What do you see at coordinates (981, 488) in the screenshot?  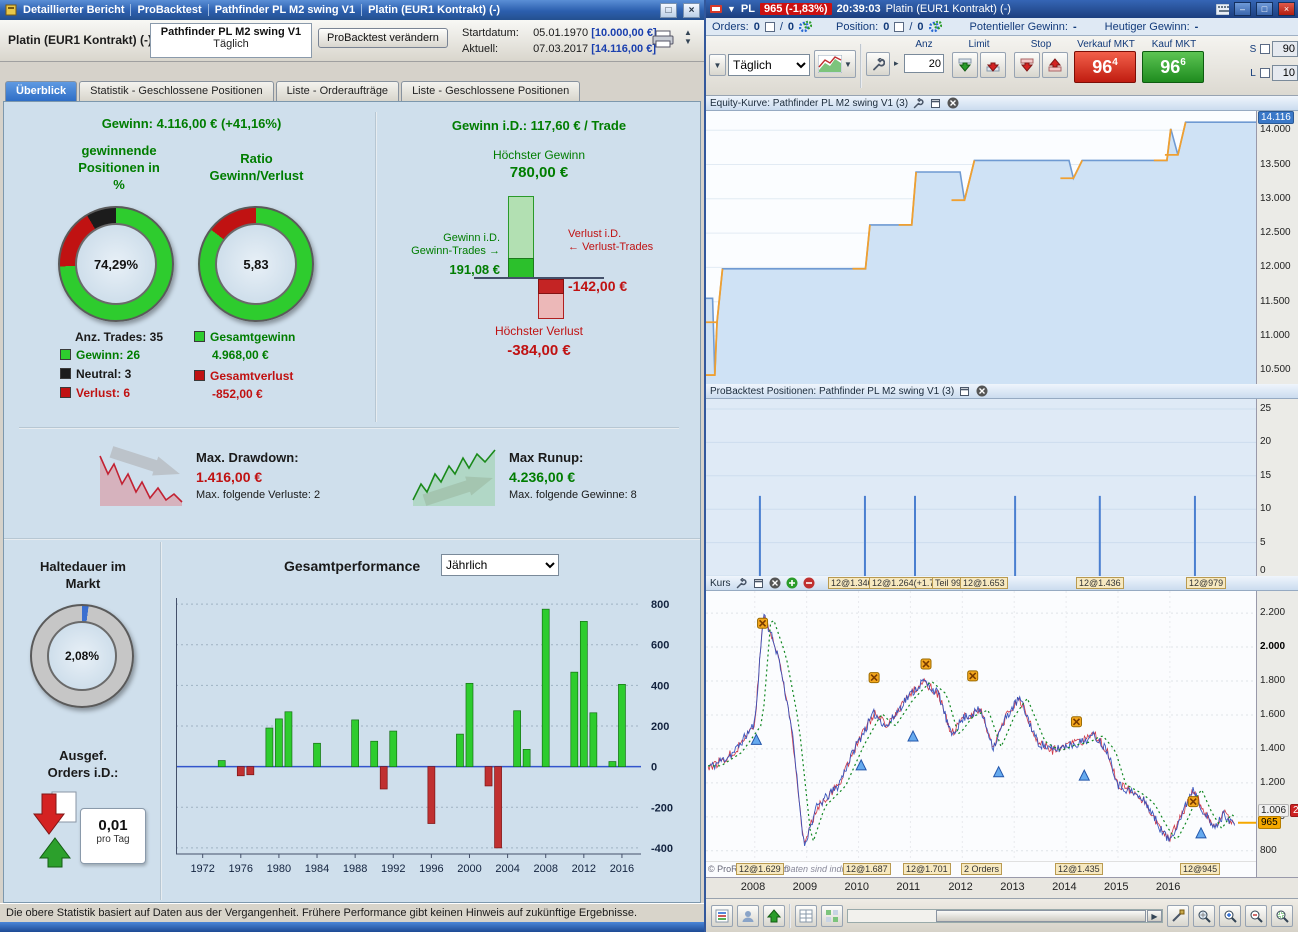 I see `positions-chart` at bounding box center [981, 488].